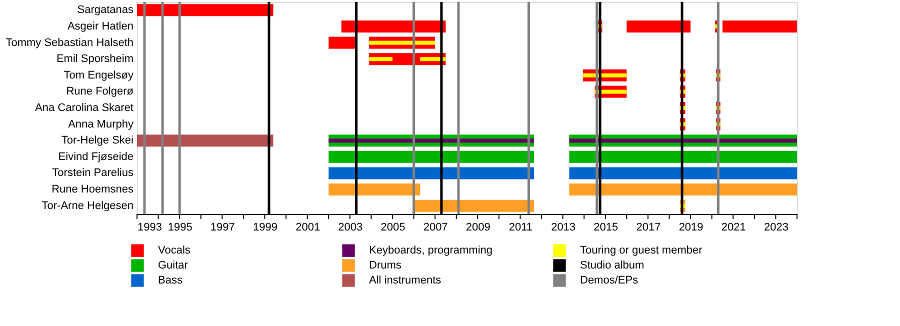 The width and height of the screenshot is (900, 326). Describe the element at coordinates (691, 228) in the screenshot. I see `x-tick-label: 2019` at that location.